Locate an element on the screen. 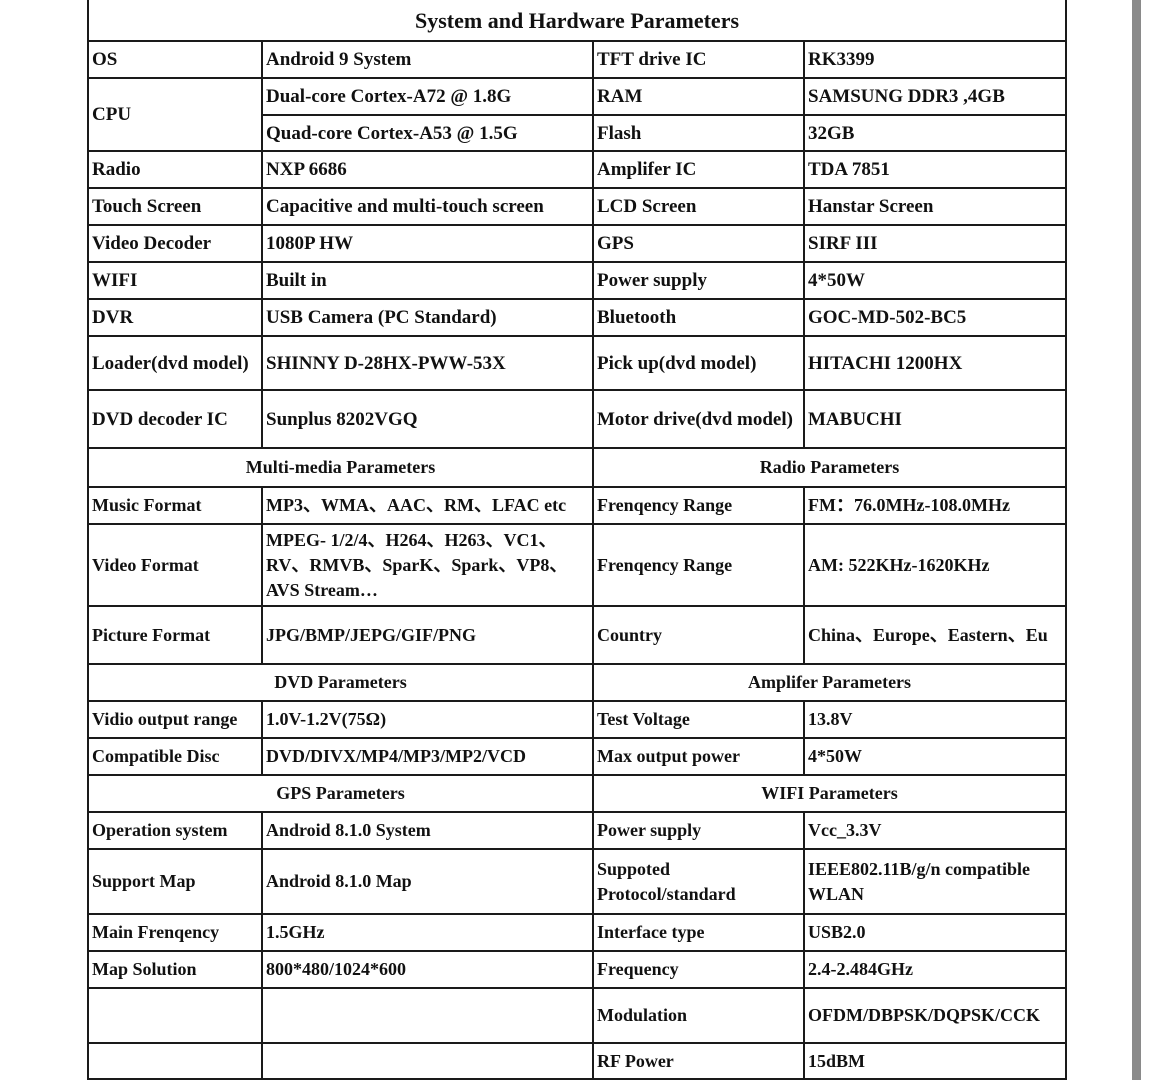 This screenshot has height=1080, width=1150. param-value: HITACHI 1200HX is located at coordinates (935, 363).